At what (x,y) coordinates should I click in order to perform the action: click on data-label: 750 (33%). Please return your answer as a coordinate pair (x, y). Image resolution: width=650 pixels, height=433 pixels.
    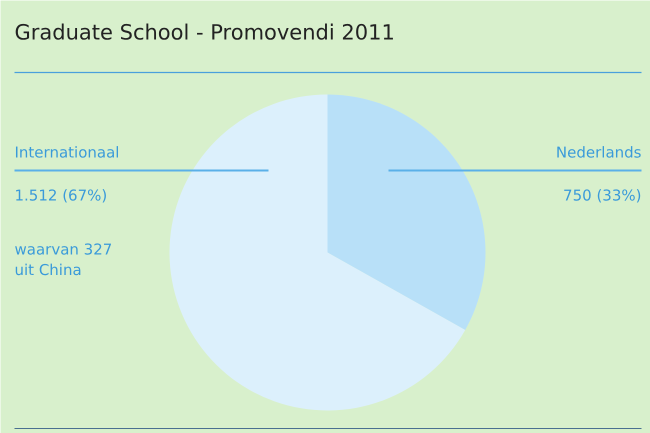
    Looking at the image, I should click on (602, 195).